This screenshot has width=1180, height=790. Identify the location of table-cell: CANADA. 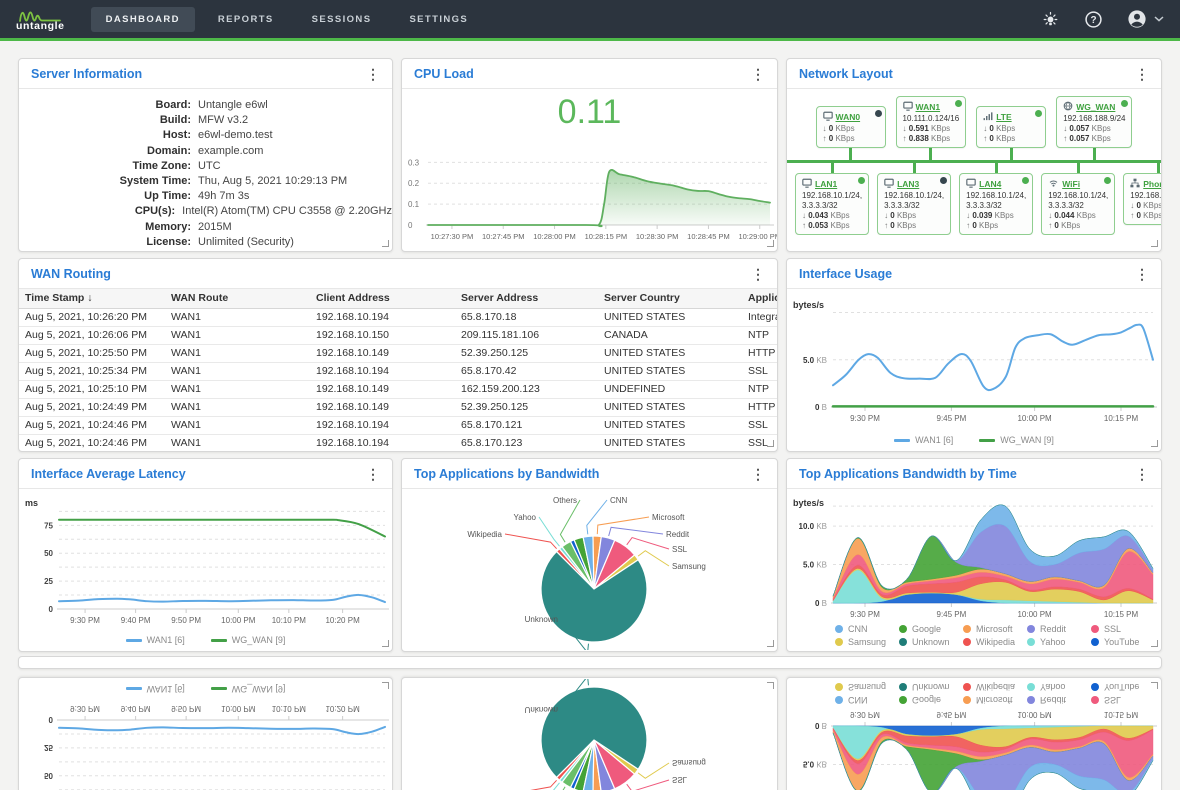
(670, 335).